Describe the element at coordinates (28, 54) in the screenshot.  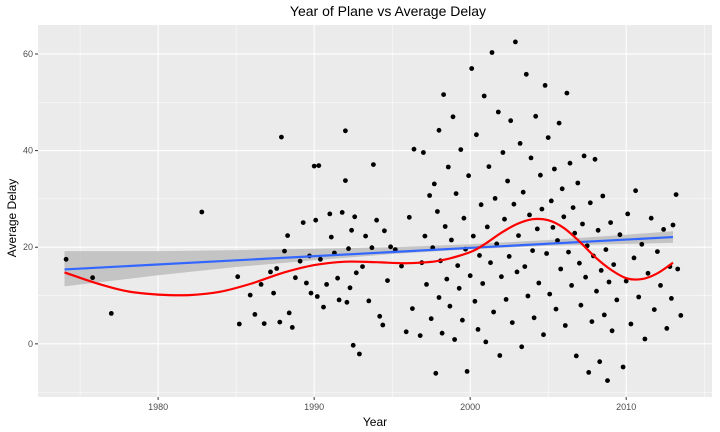
I see `y-tick-label: 60` at that location.